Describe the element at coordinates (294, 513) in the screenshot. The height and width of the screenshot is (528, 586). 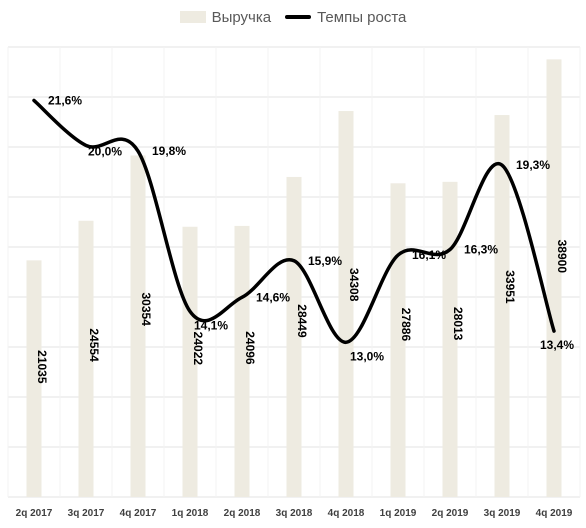
I see `x-tick-label: 3q 2018` at that location.